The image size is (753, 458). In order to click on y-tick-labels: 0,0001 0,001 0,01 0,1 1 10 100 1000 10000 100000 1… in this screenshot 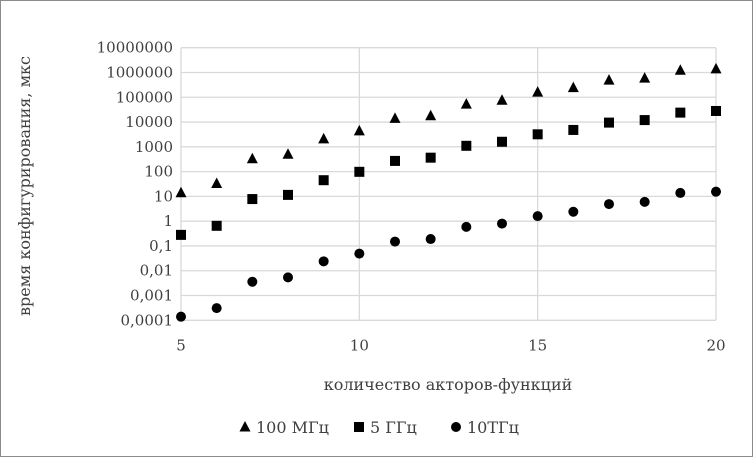, I will do `click(135, 184)`.